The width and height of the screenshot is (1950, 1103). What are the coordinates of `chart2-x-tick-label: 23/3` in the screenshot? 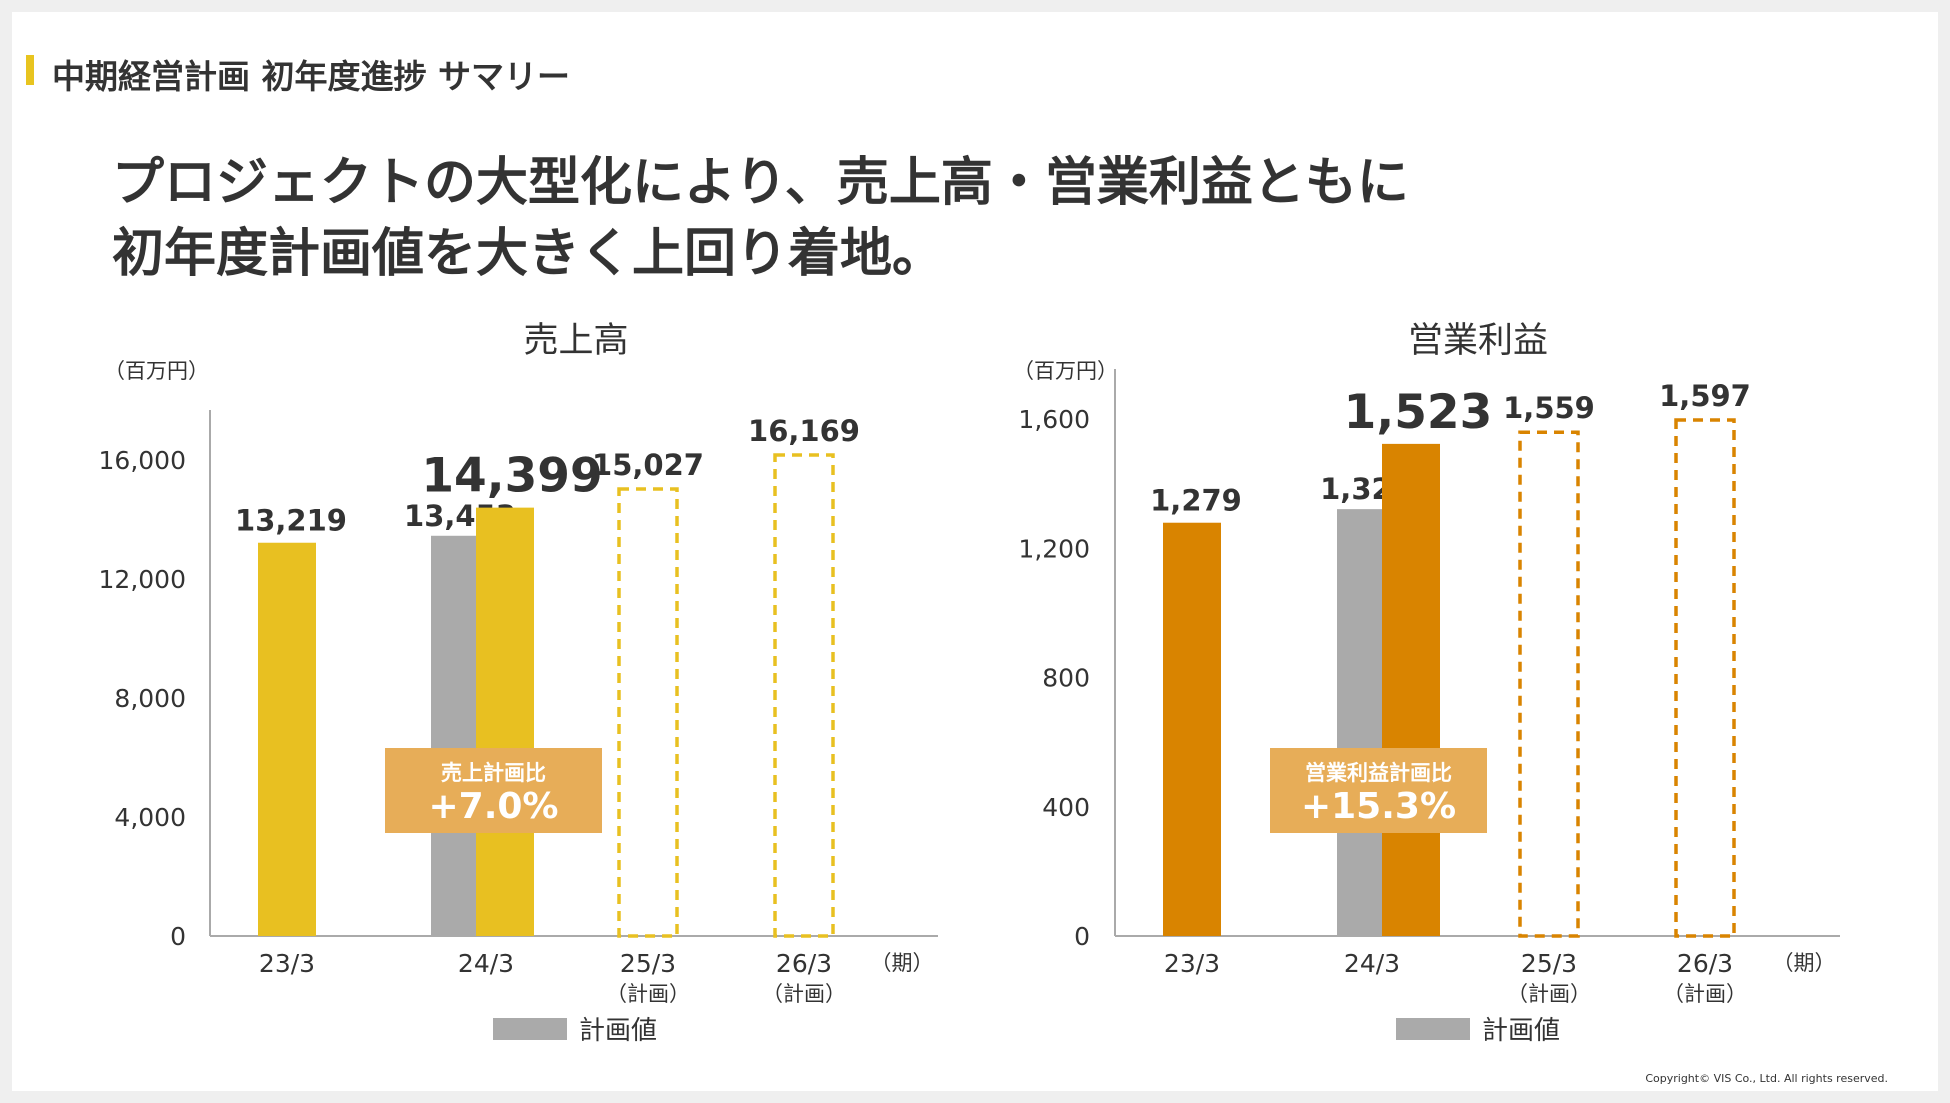 It's located at (1192, 963).